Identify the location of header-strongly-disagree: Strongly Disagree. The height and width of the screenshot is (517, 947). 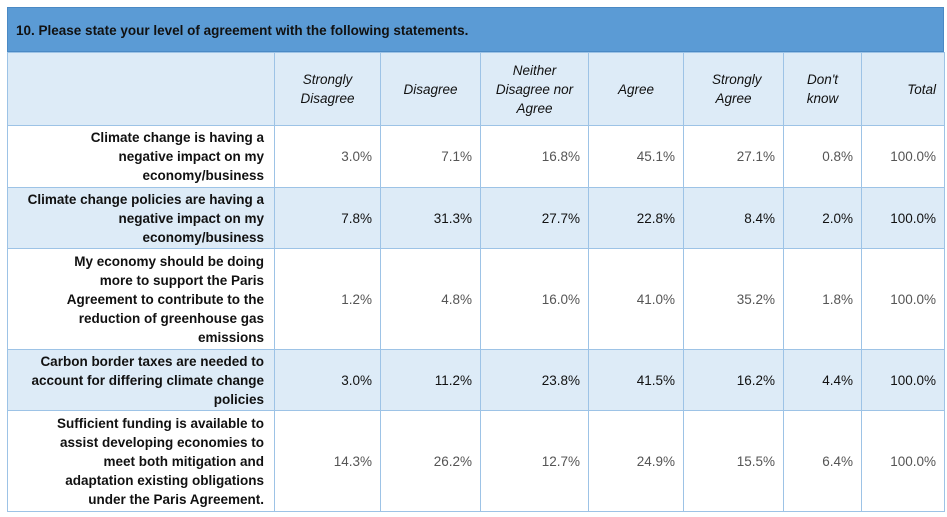
(327, 89).